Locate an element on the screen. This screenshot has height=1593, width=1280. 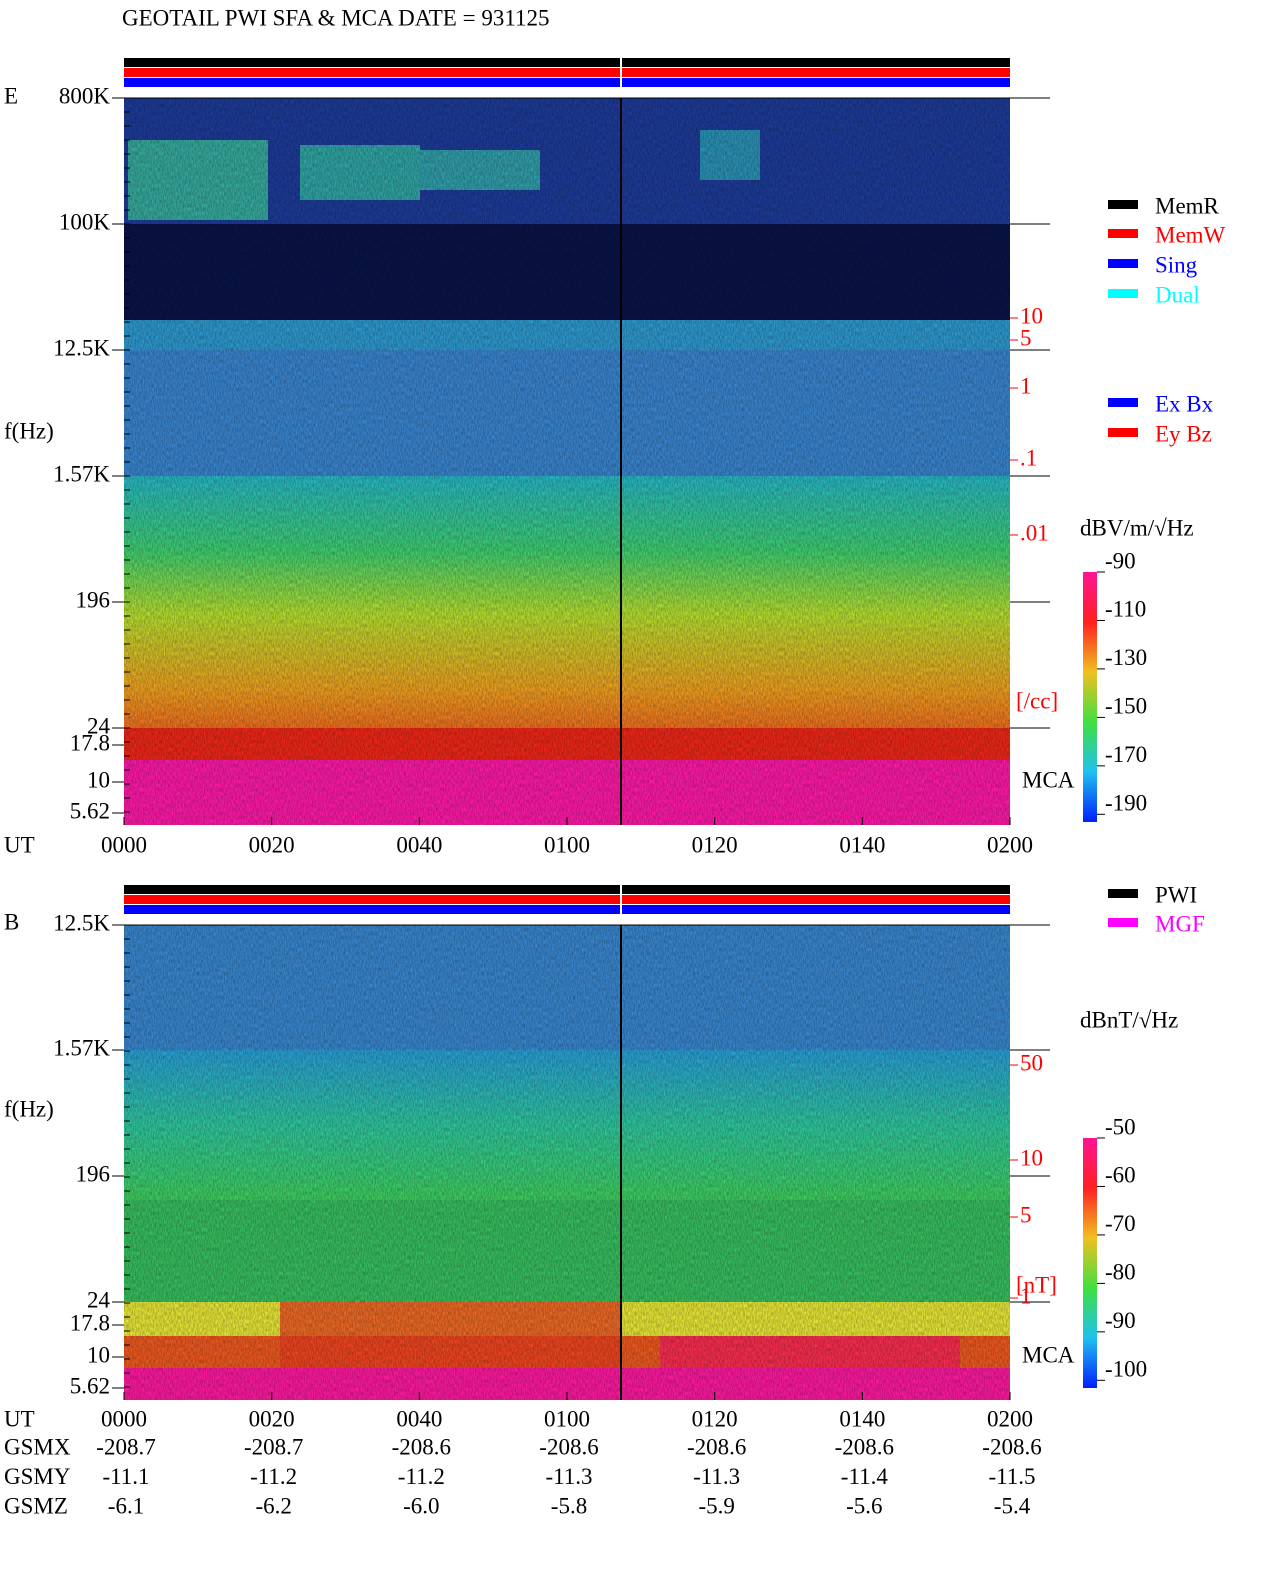
colorbar-title: dBnT/√Hz is located at coordinates (1129, 1019).